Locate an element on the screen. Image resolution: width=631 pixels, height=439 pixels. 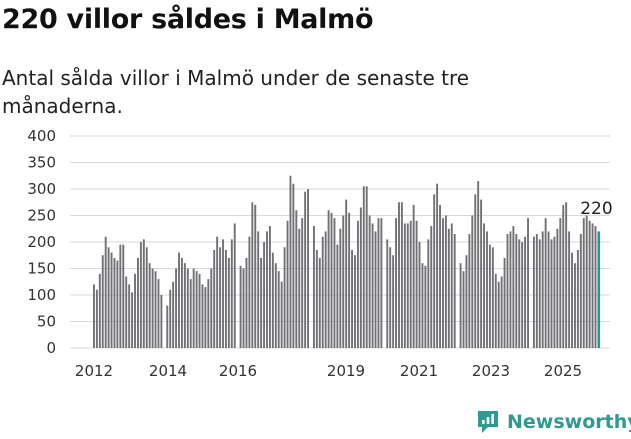
y-tick-label: 250 is located at coordinates (41, 216).